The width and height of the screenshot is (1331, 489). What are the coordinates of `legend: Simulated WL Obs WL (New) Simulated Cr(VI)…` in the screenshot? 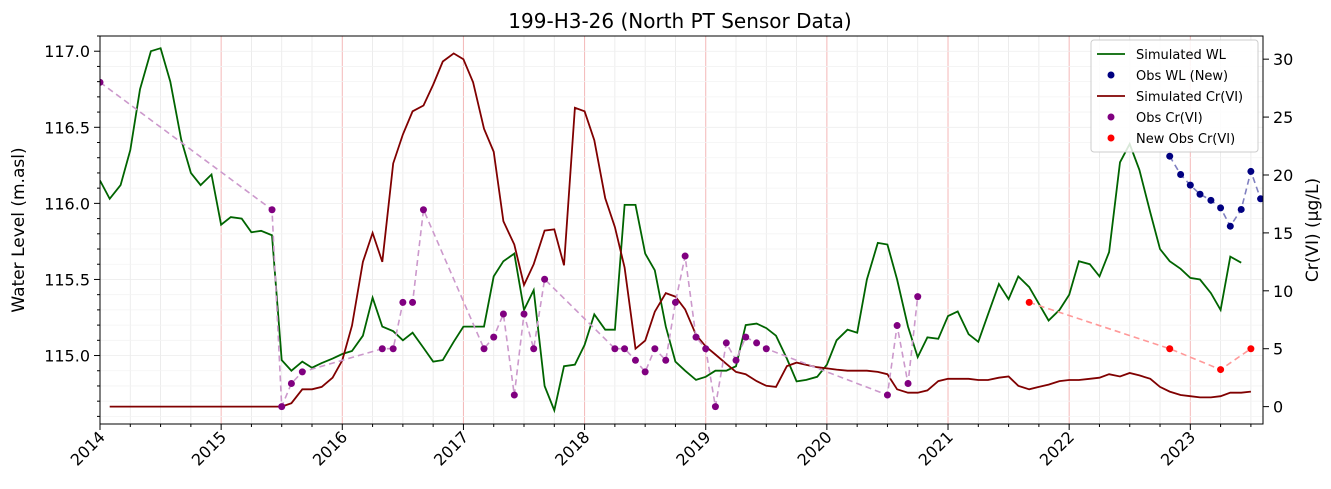 It's located at (1174, 96).